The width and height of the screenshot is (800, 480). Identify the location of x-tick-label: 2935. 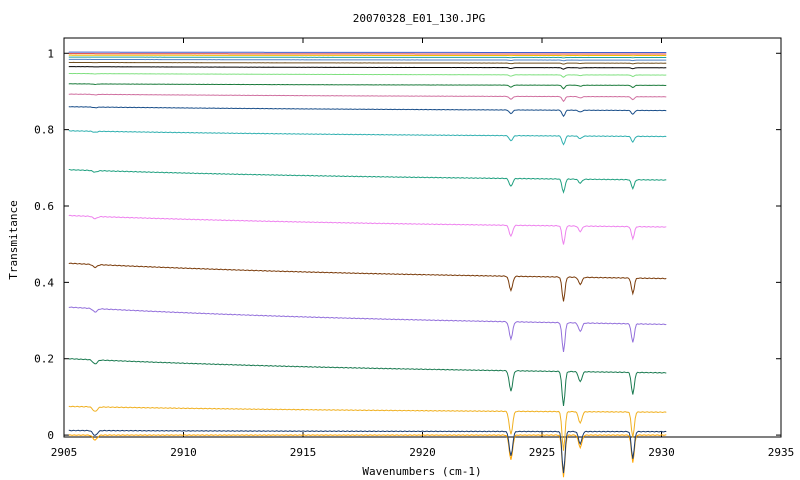
(781, 452).